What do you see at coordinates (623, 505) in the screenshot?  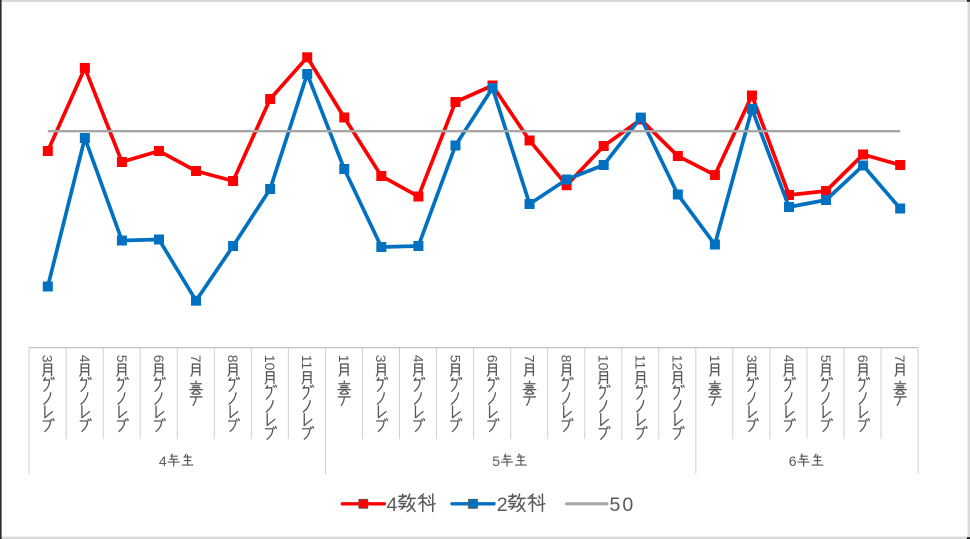 I see `svg-text: 50` at bounding box center [623, 505].